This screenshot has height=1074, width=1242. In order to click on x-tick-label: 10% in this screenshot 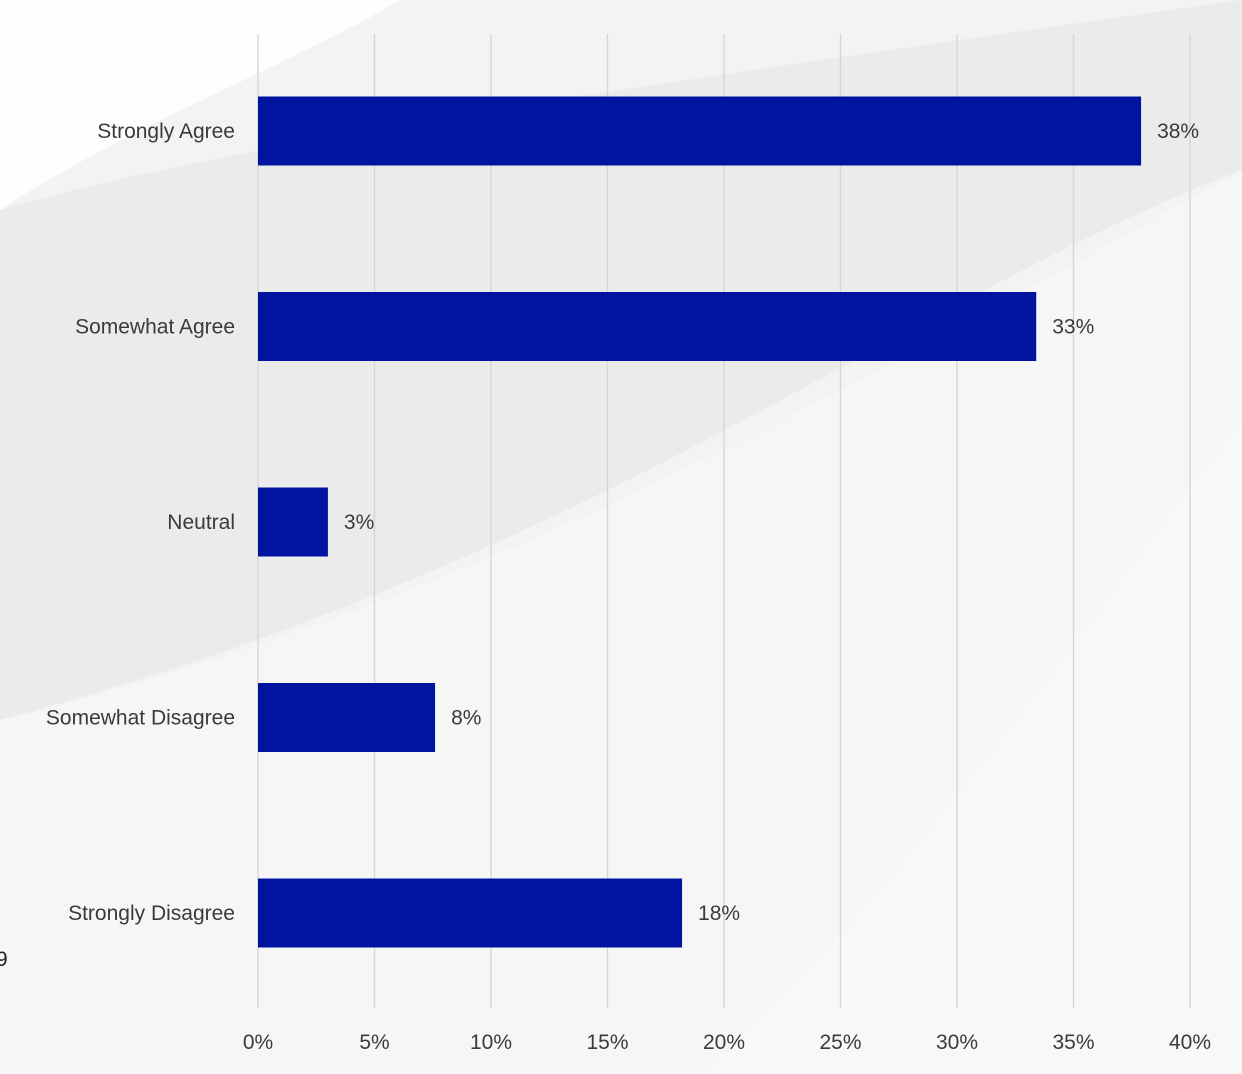, I will do `click(491, 1042)`.